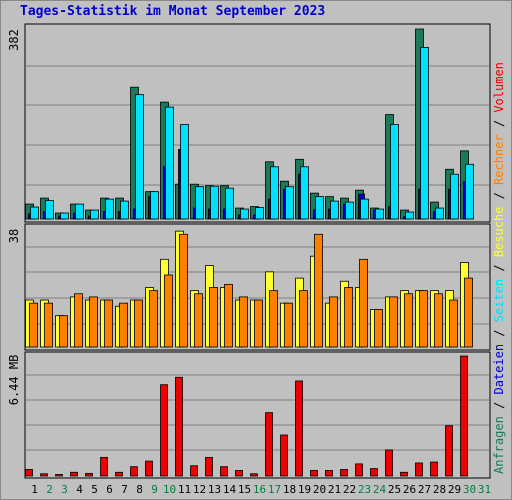 Image resolution: width=512 pixels, height=500 pixels. I want to click on x-tick-label: 20, so click(319, 489).